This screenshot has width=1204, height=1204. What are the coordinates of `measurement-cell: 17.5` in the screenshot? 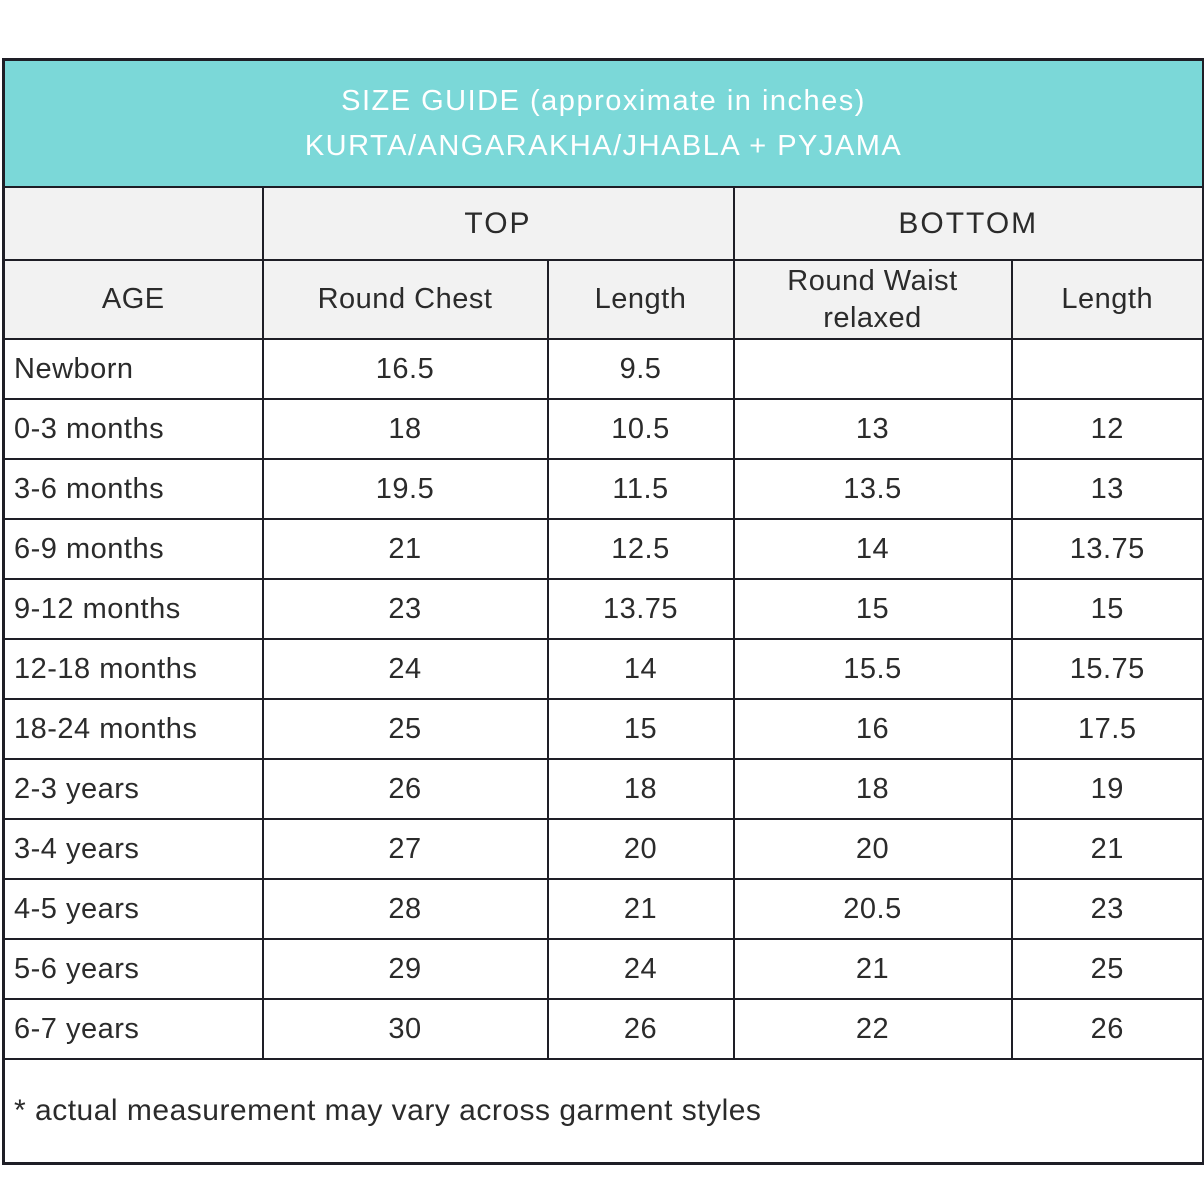 It's located at (1107, 729).